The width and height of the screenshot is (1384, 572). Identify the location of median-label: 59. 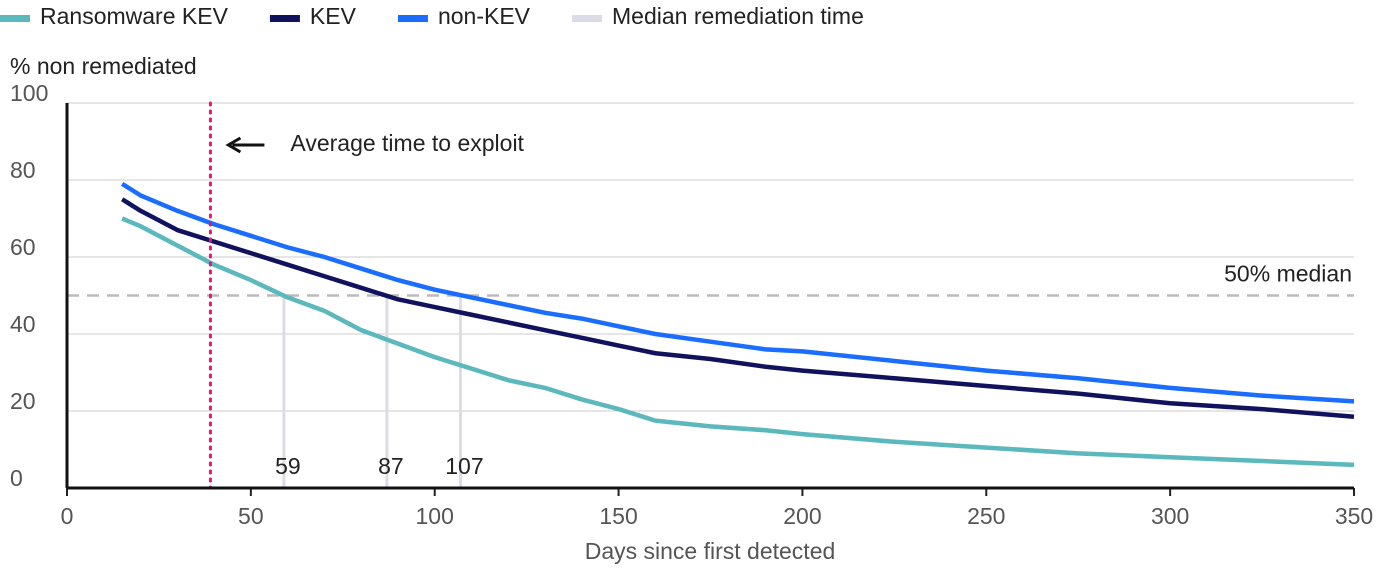
(288, 466).